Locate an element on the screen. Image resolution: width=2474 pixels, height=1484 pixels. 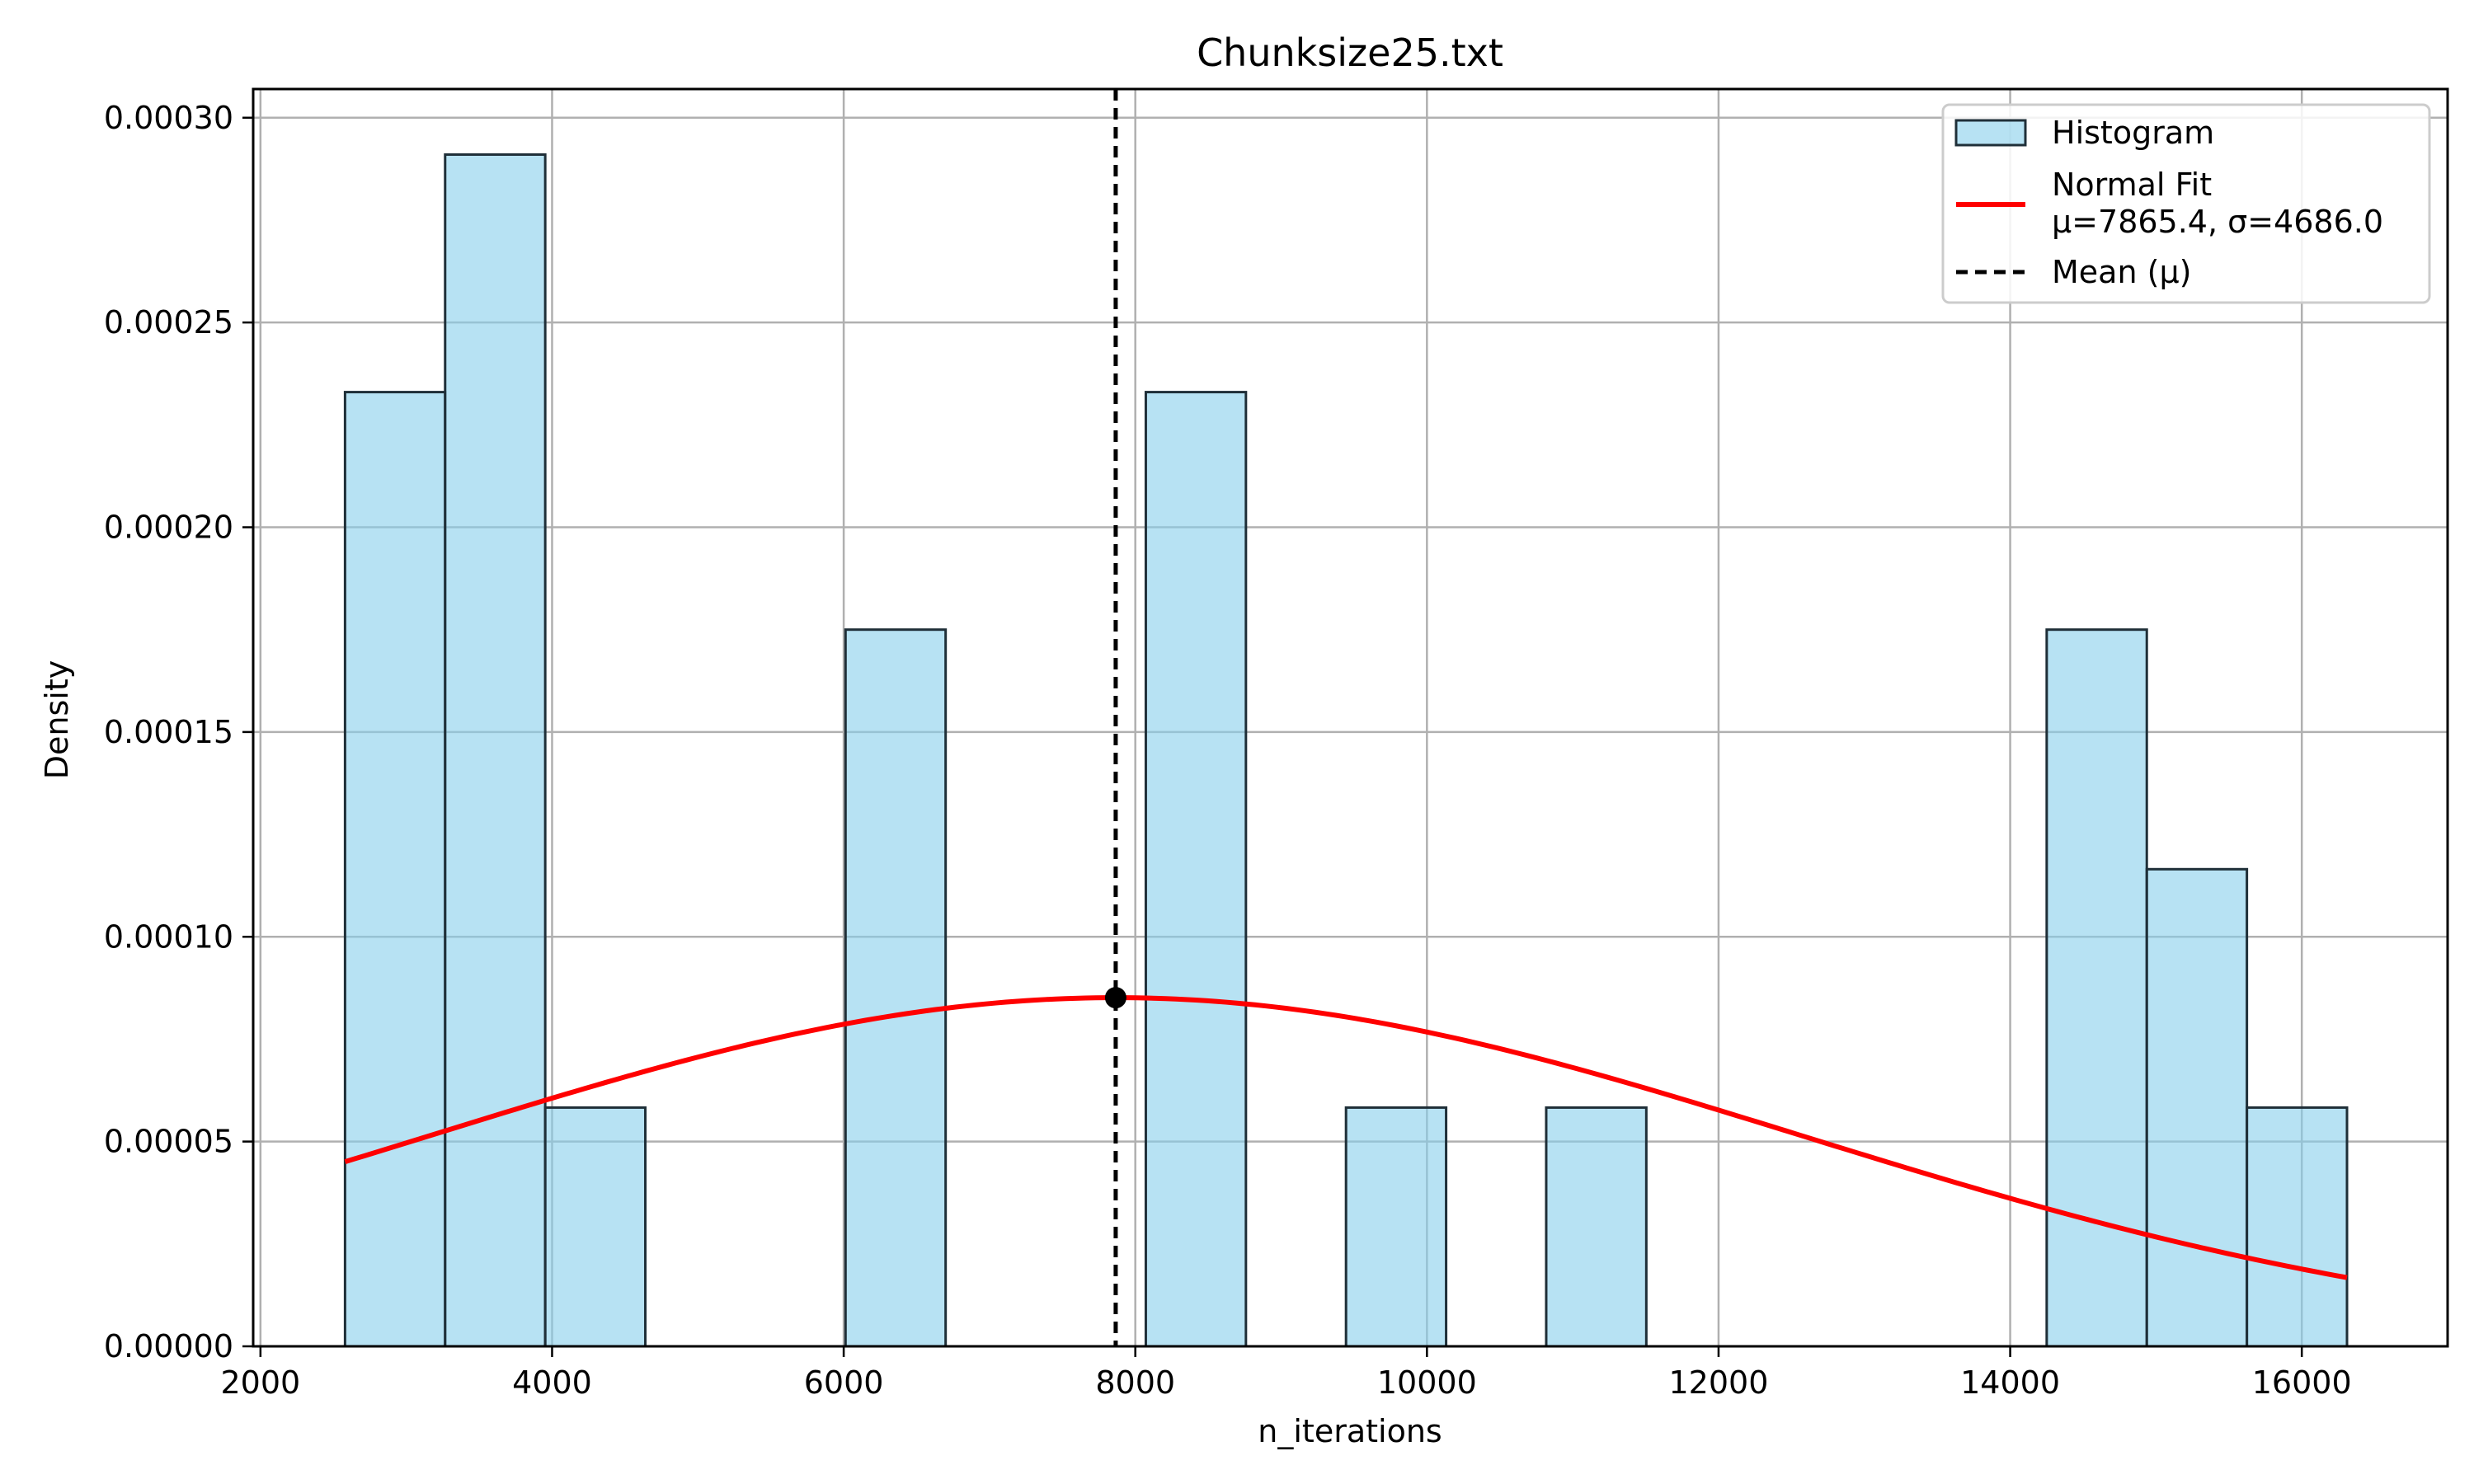
y-axis-label: Density is located at coordinates (57, 719).